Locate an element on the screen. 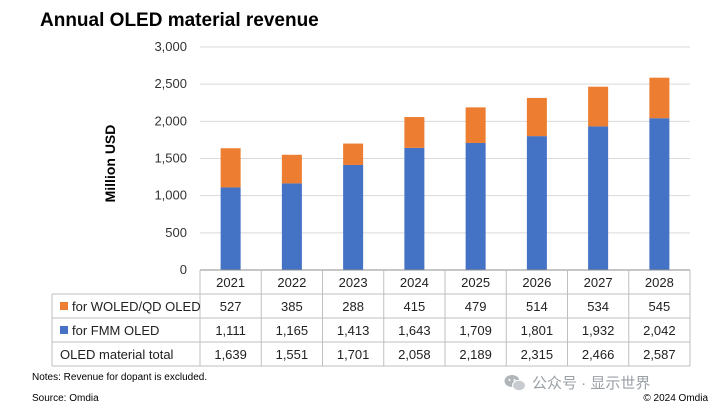  data-label: 2,042 is located at coordinates (659, 330).